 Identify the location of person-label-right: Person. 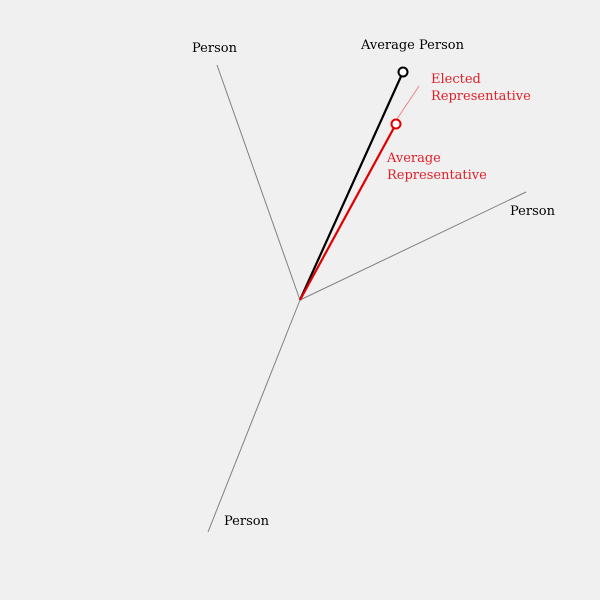
(533, 211).